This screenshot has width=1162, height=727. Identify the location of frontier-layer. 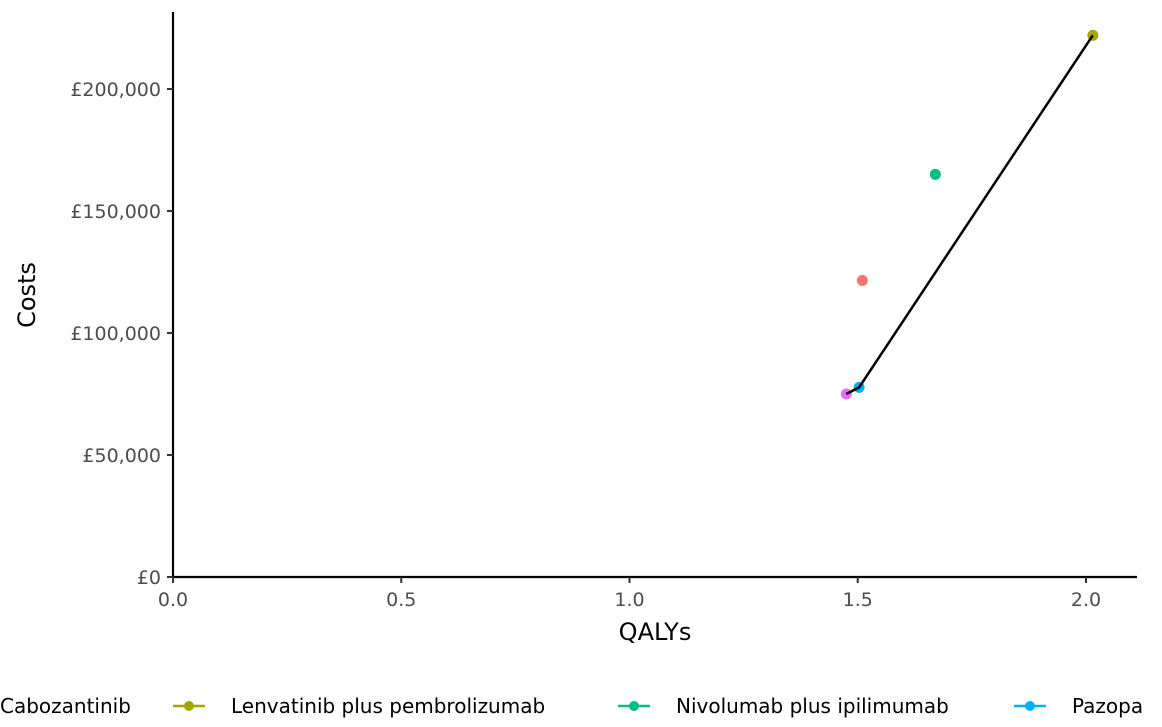
(969, 215).